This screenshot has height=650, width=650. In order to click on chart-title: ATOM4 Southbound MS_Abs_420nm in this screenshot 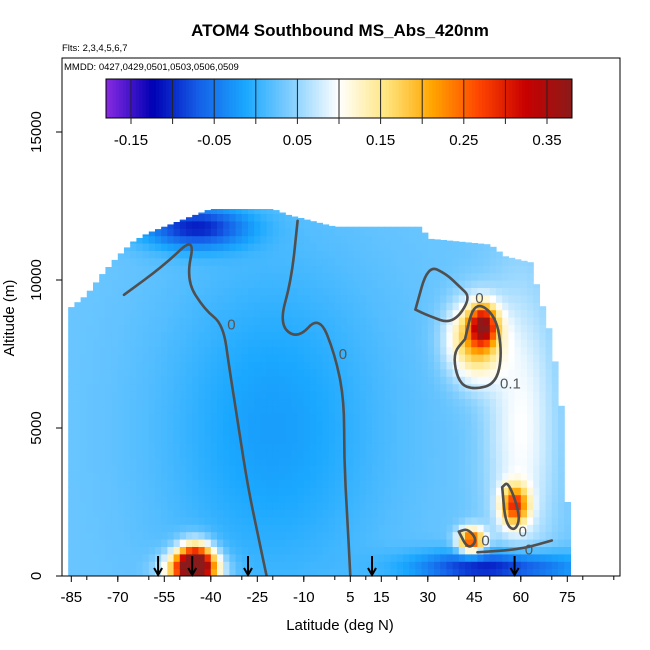, I will do `click(340, 30)`.